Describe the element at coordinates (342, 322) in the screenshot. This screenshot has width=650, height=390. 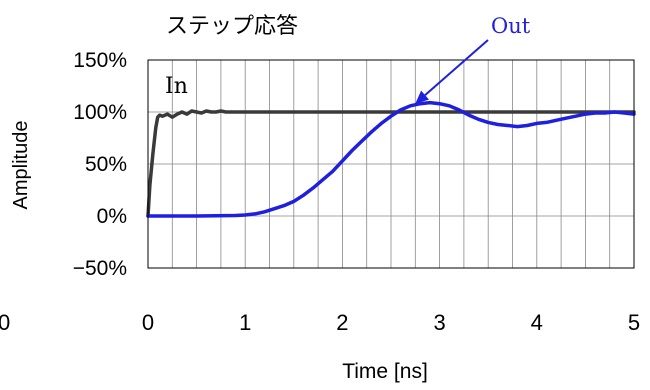
I see `x-tick-label: 2` at that location.